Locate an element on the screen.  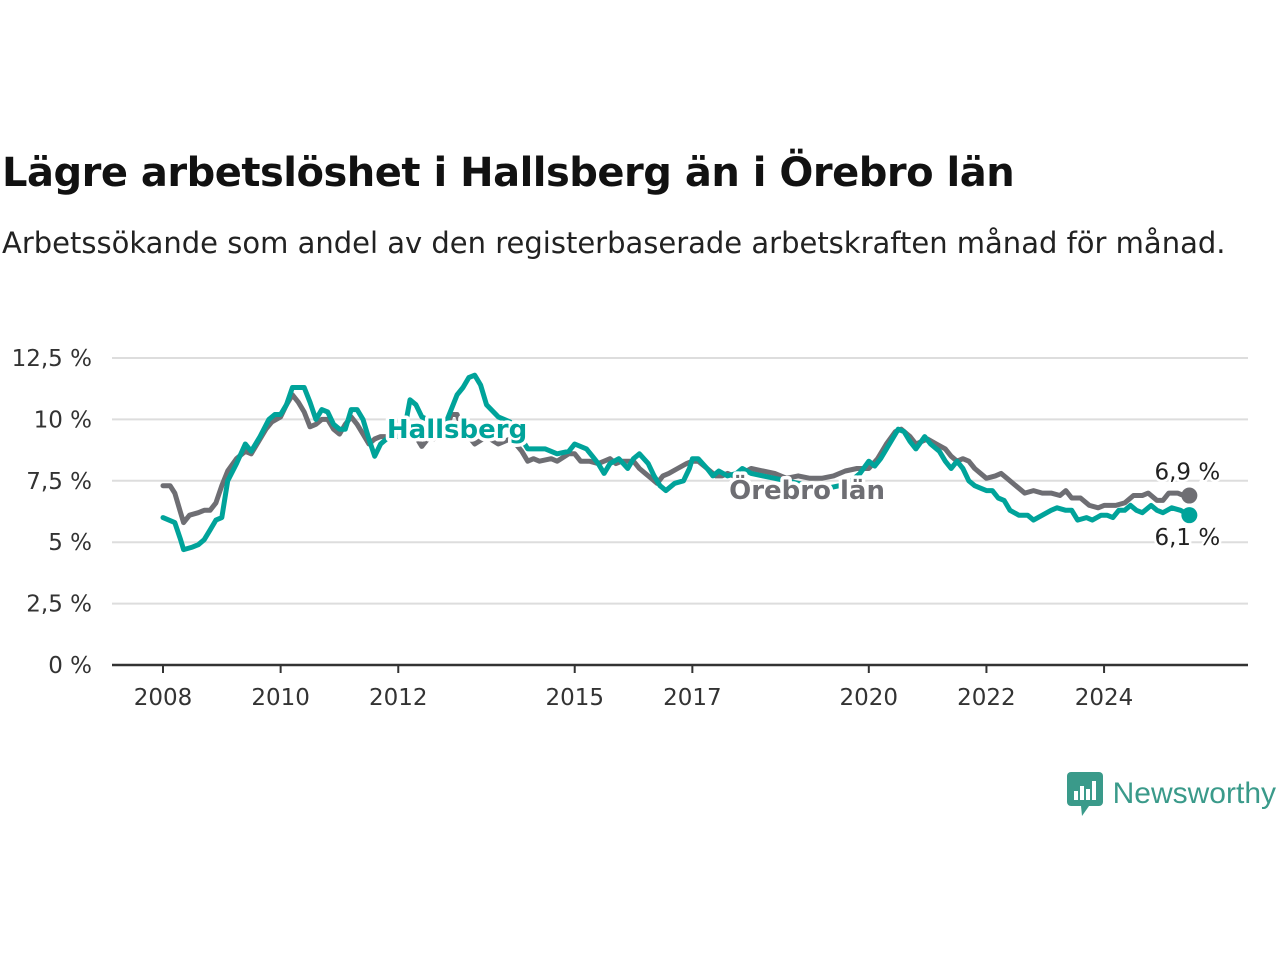
y-tick-label: 12,5 % is located at coordinates (52, 359).